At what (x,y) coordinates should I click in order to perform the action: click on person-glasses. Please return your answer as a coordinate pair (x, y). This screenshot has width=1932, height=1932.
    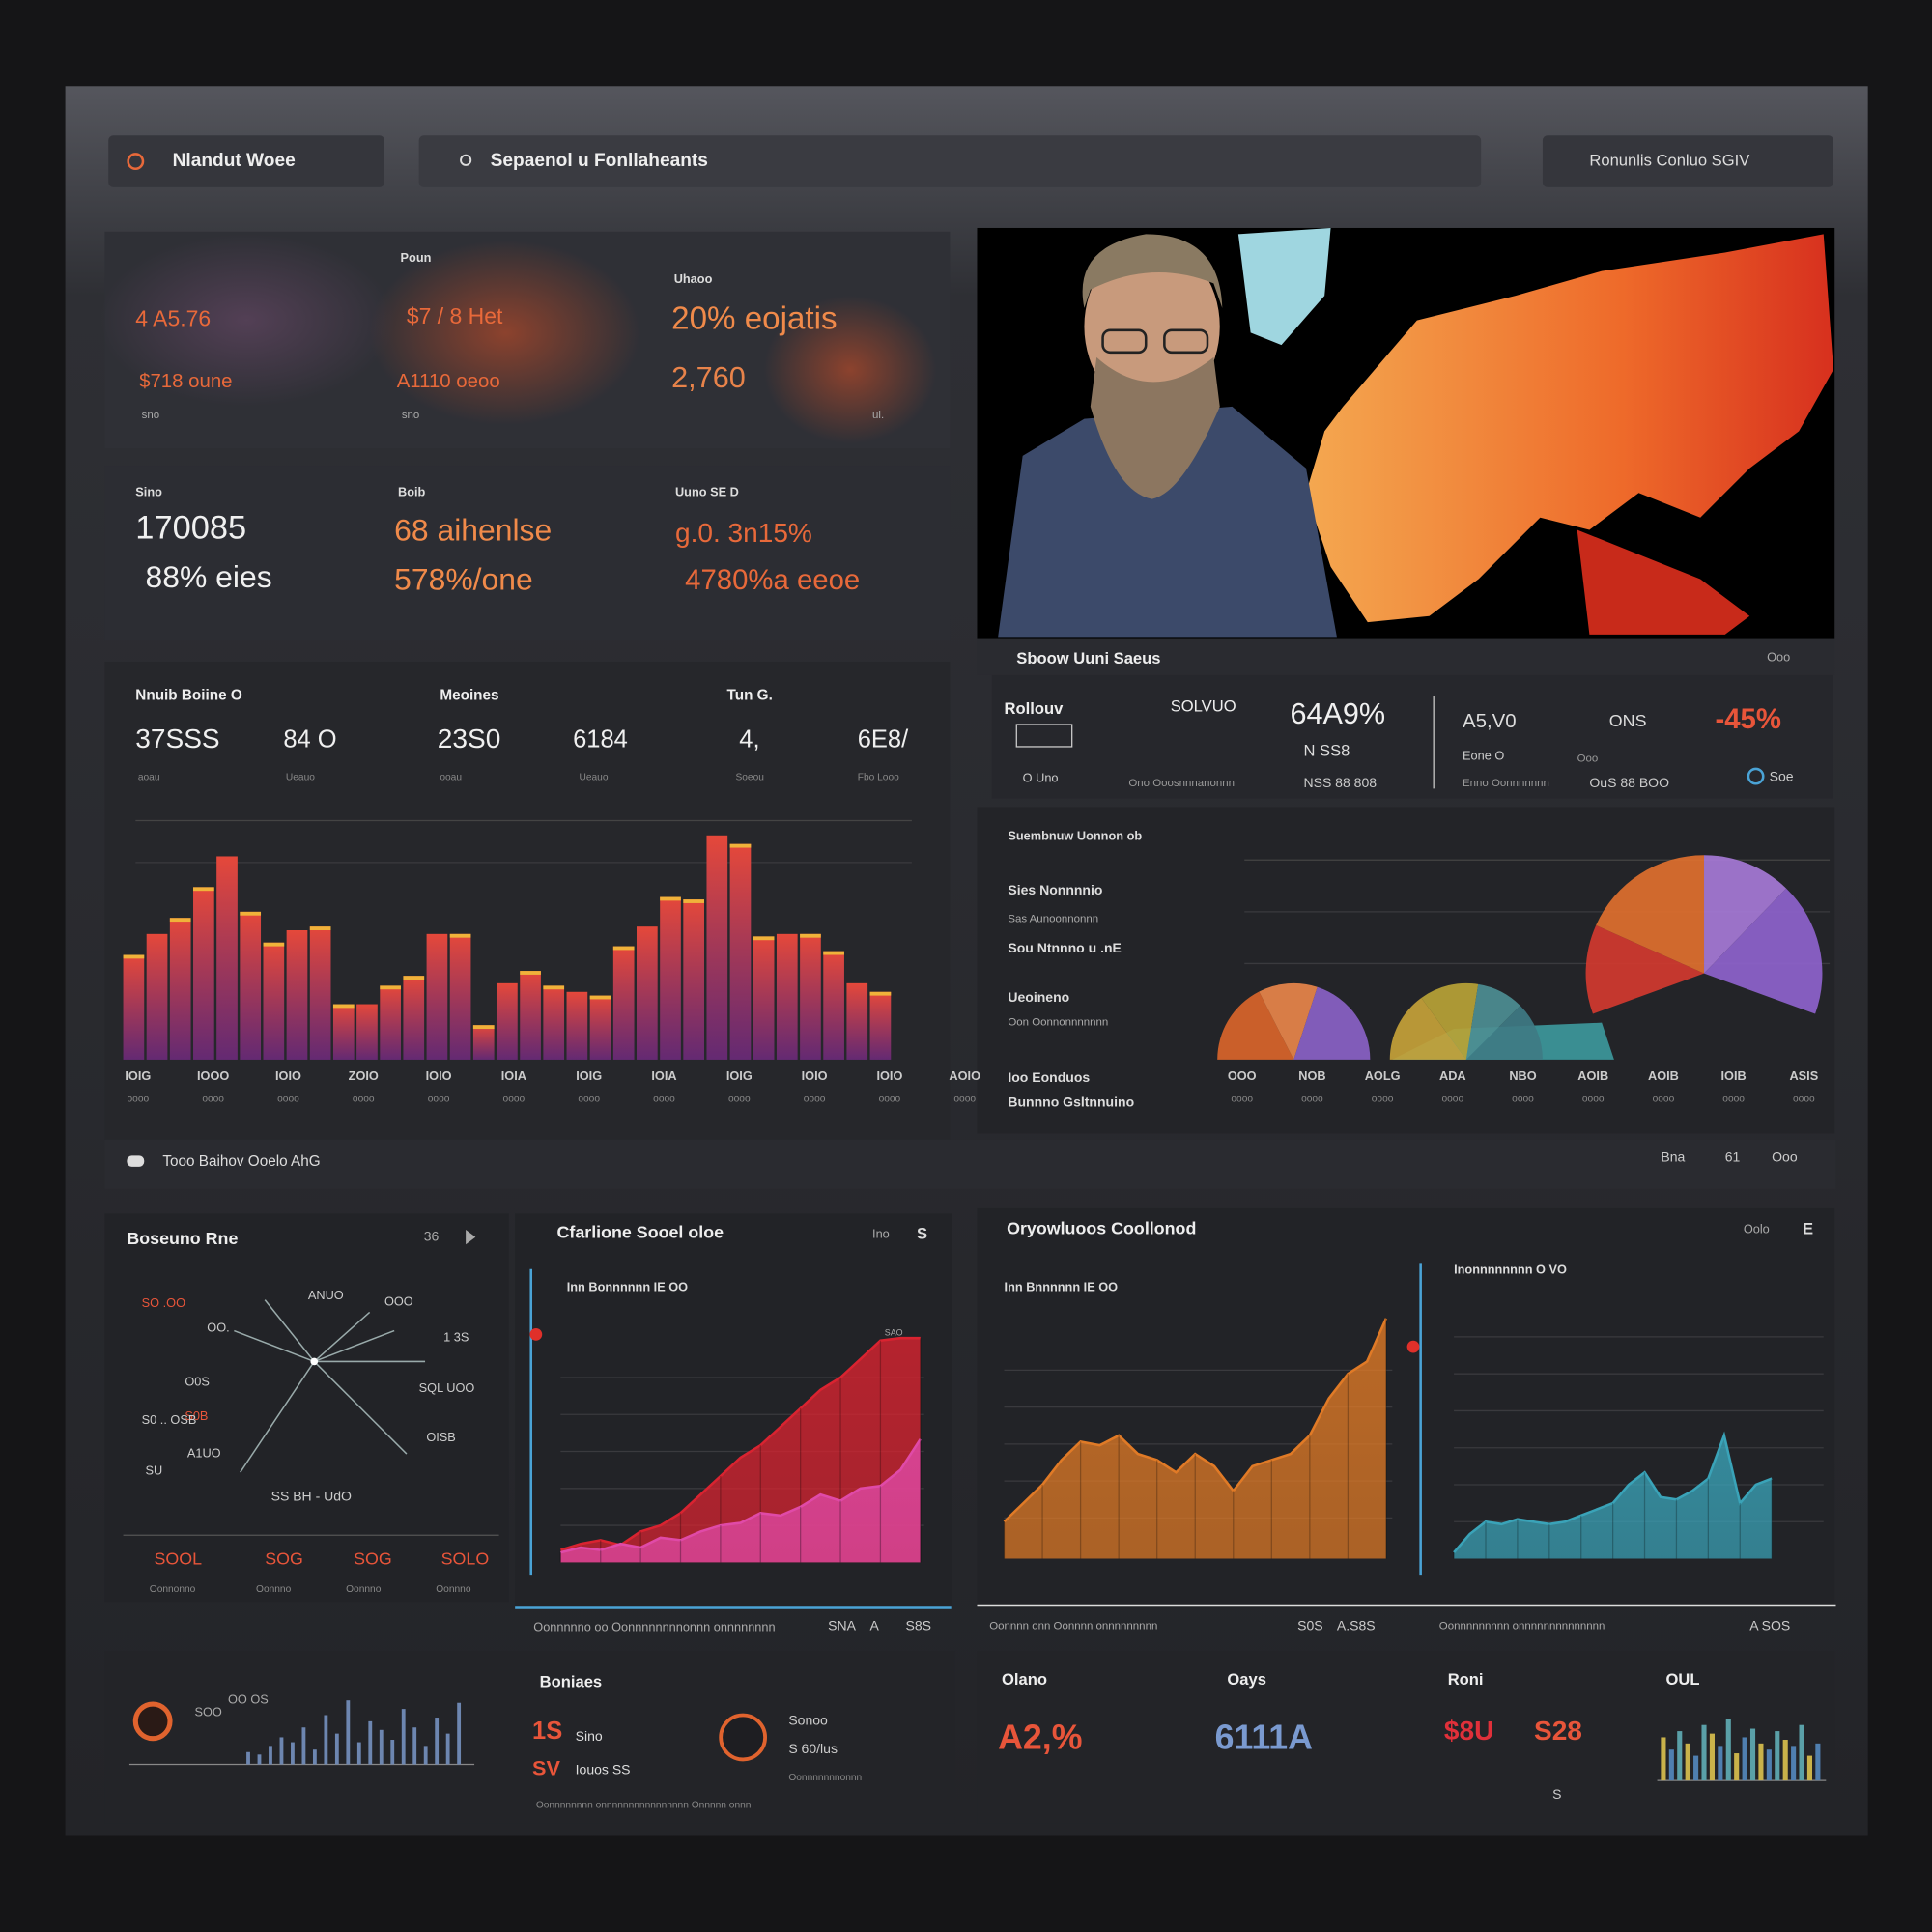
    Looking at the image, I should click on (1186, 341).